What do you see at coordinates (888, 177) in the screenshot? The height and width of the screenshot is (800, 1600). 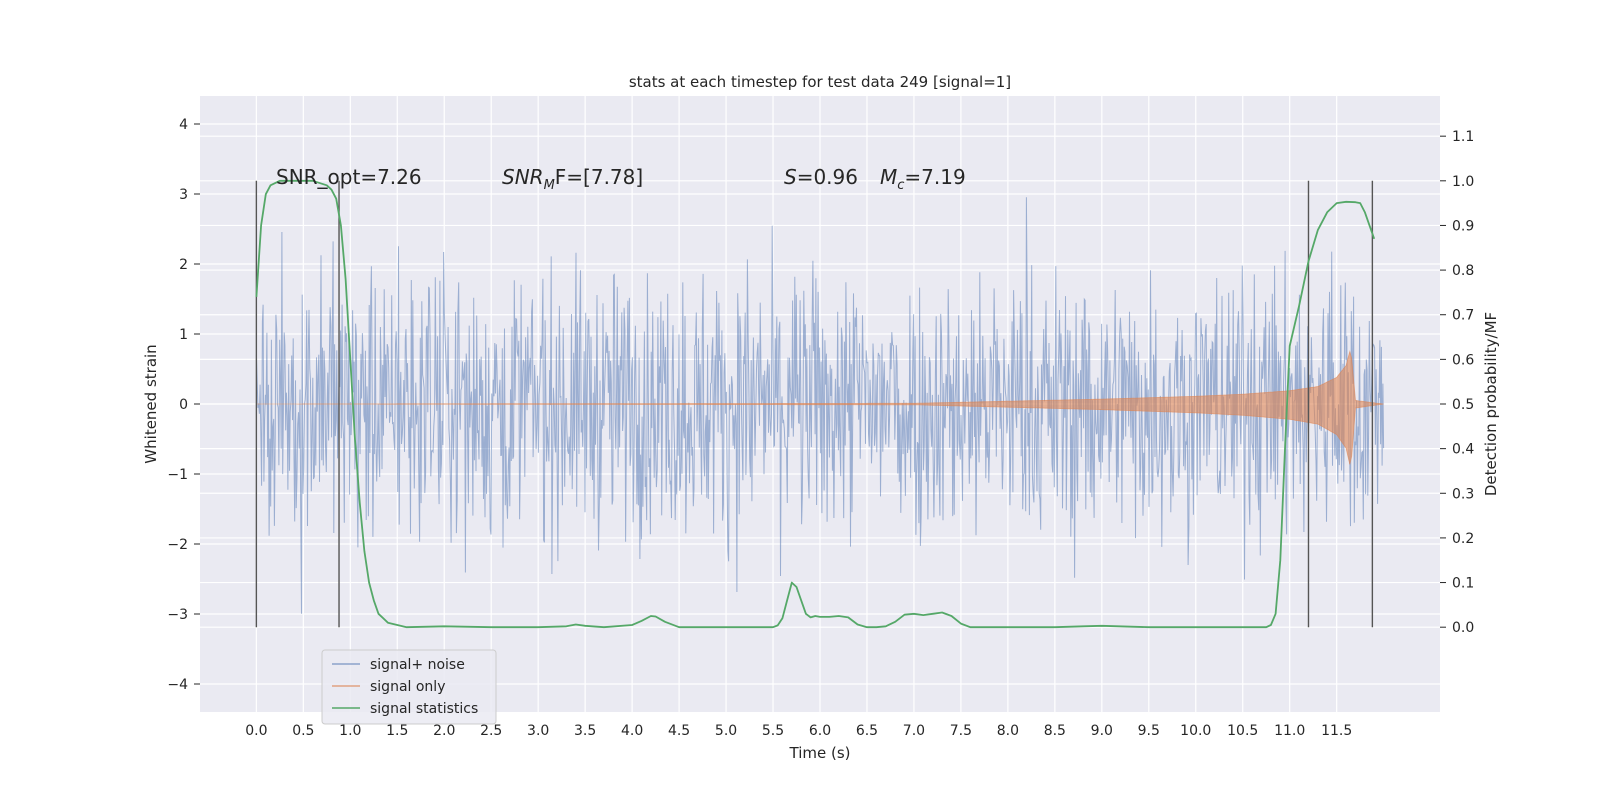 I see `mc-symbol: M` at bounding box center [888, 177].